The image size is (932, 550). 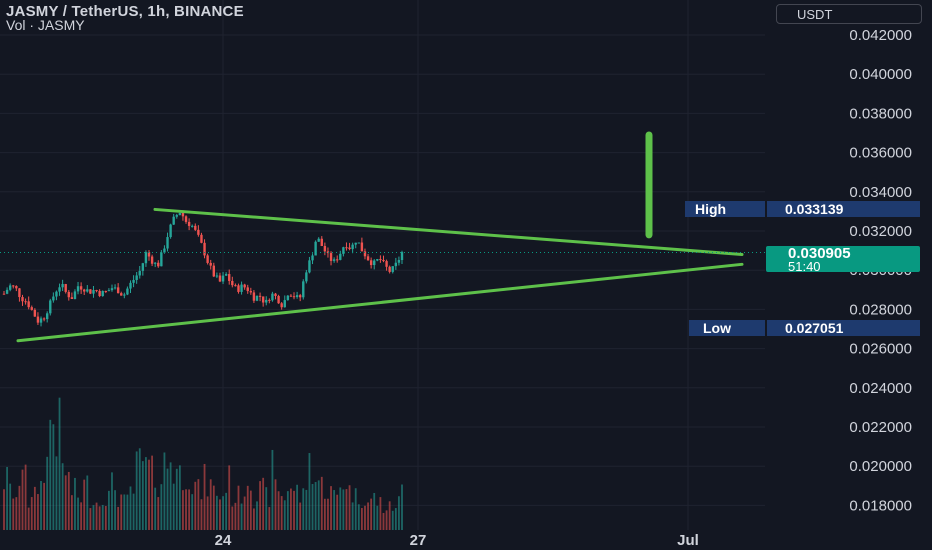 What do you see at coordinates (880, 113) in the screenshot?
I see `price-tick-label: 0.038000` at bounding box center [880, 113].